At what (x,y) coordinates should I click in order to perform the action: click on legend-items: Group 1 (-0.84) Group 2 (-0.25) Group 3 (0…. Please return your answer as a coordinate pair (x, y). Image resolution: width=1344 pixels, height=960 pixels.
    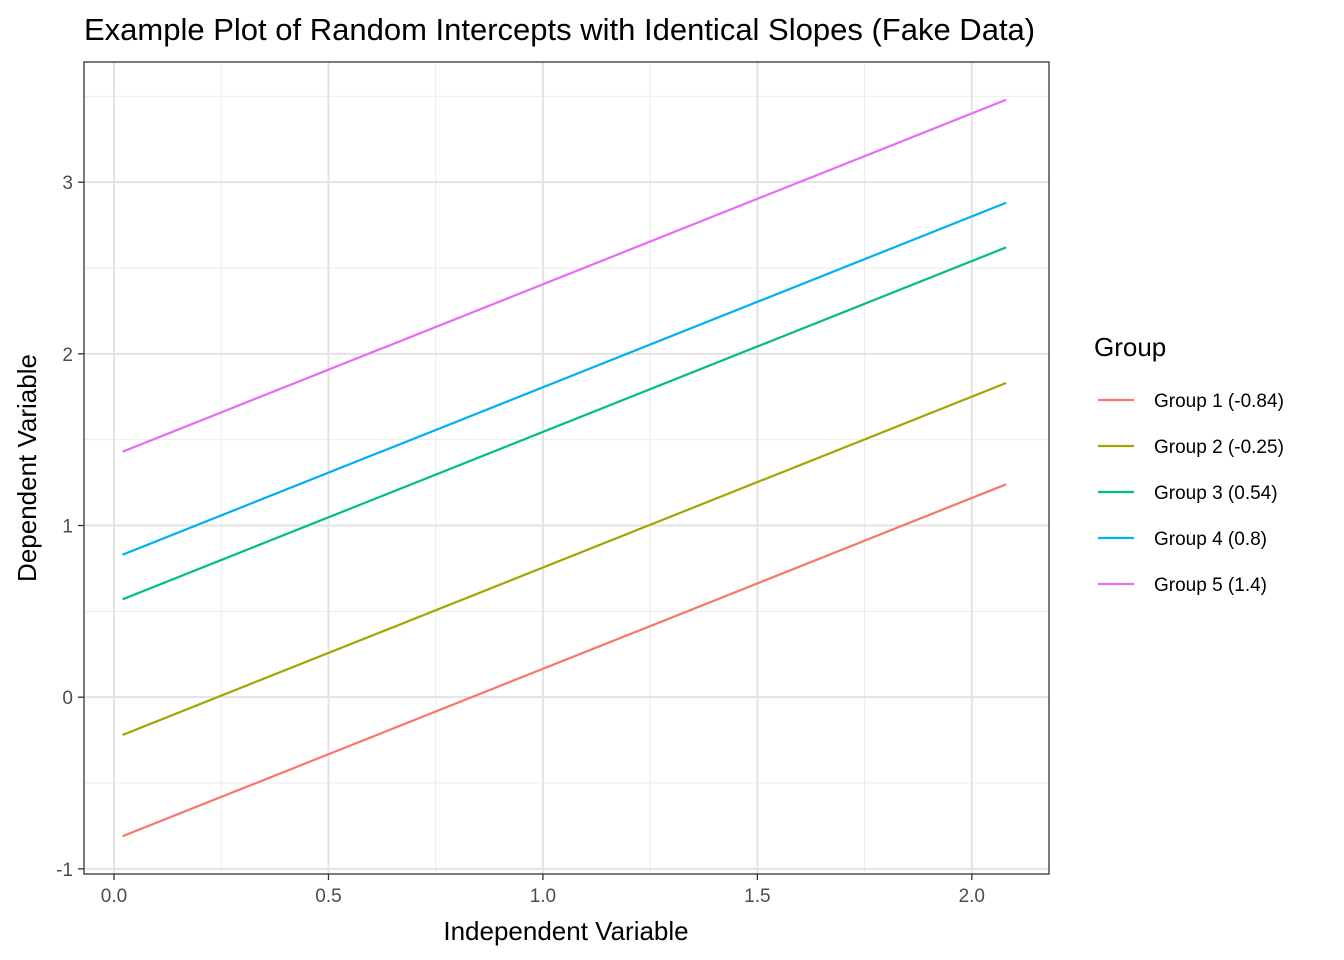
    Looking at the image, I should click on (1191, 493).